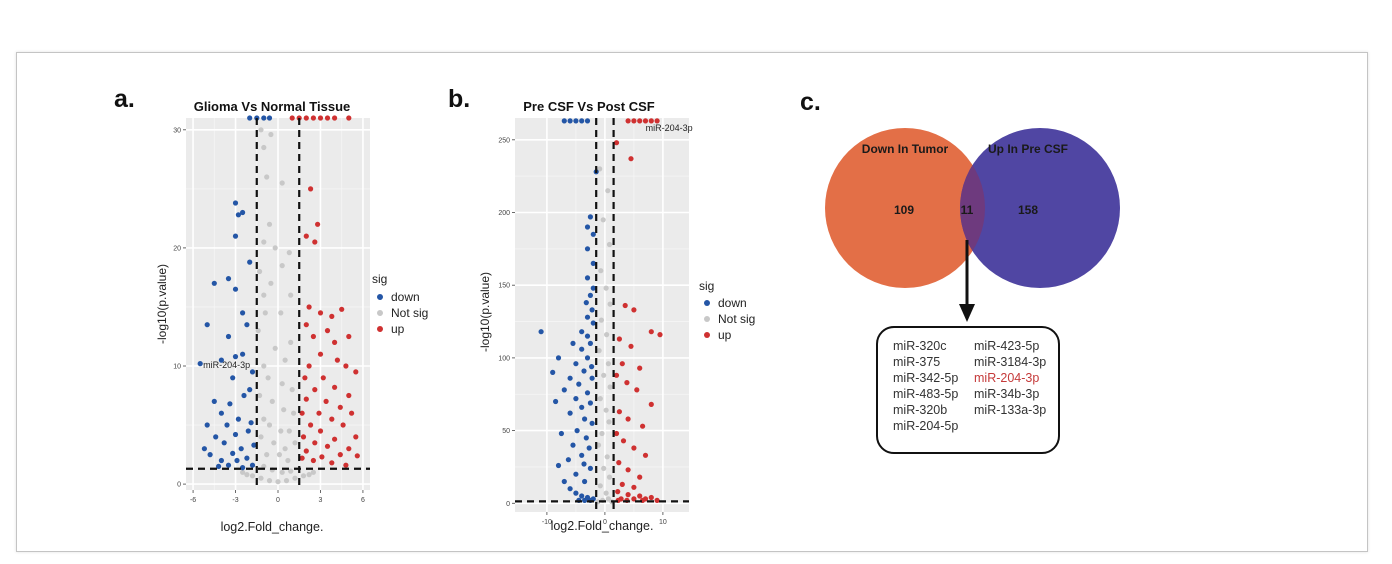 The height and width of the screenshot is (564, 1392). Describe the element at coordinates (1007, 394) in the screenshot. I see `mirna-item: miR-34b-3p` at that location.